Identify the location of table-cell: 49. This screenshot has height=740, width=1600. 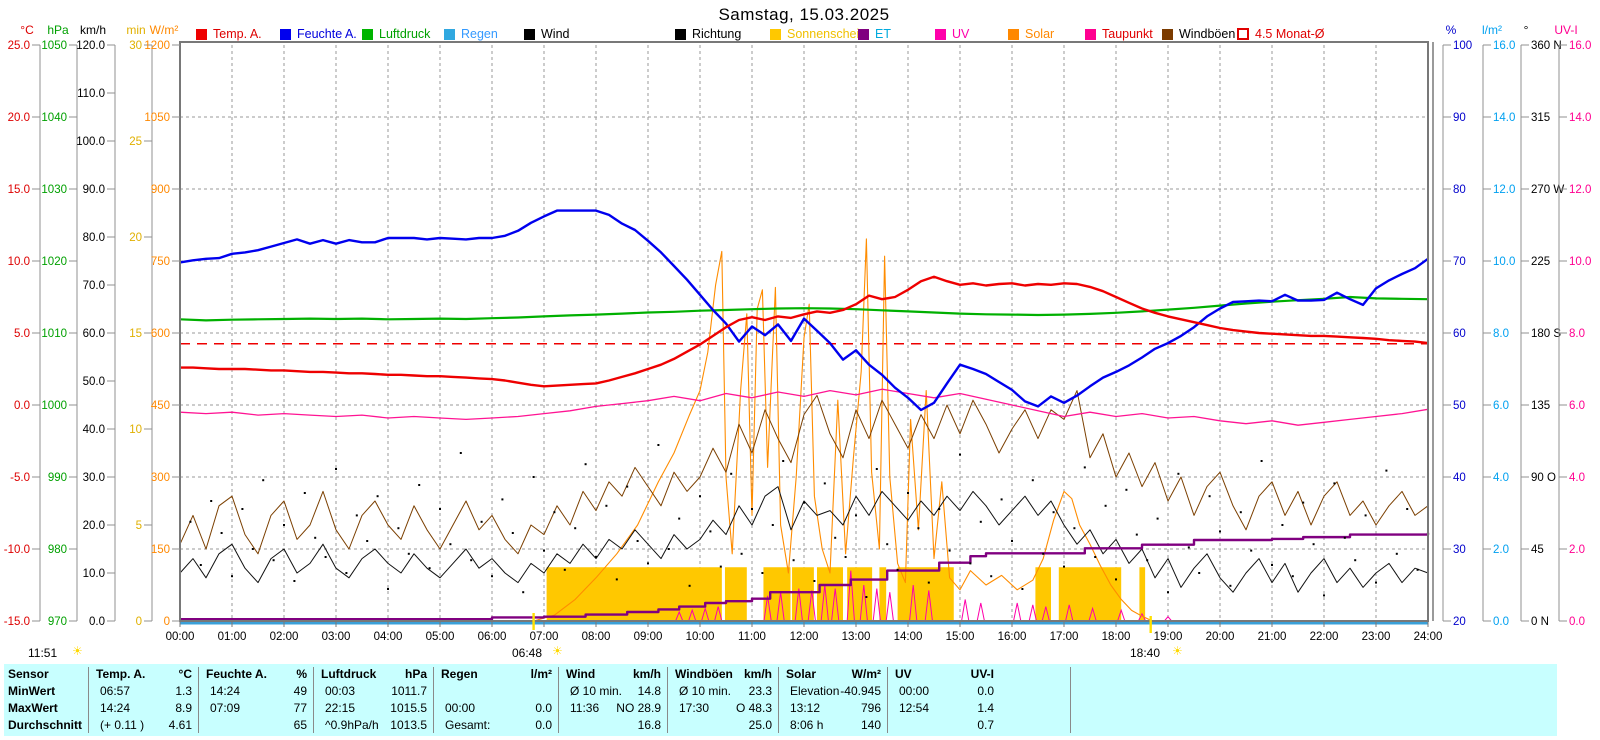
(300, 691).